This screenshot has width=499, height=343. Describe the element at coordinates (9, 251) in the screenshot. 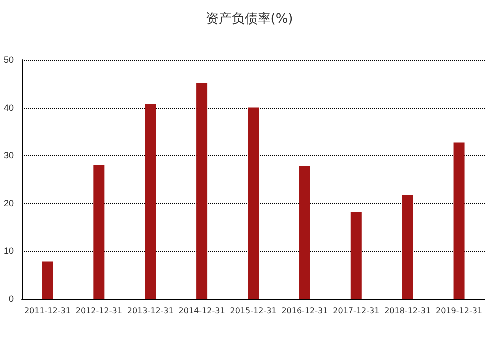

I see `y-tick-label: 10` at that location.